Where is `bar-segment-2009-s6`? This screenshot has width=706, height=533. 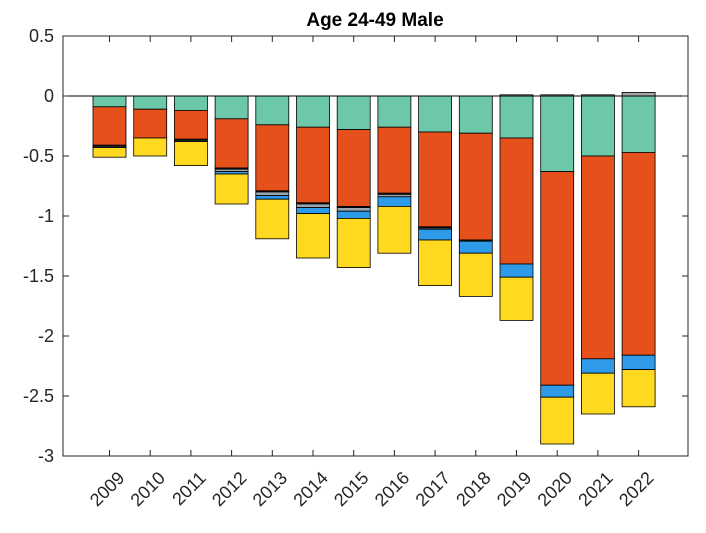 bar-segment-2009-s6 is located at coordinates (109, 152).